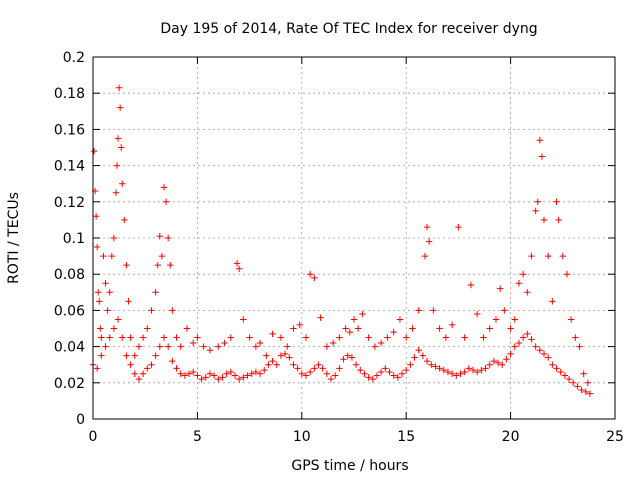 This screenshot has width=640, height=480. What do you see at coordinates (197, 437) in the screenshot?
I see `x-tick-label: 5` at bounding box center [197, 437].